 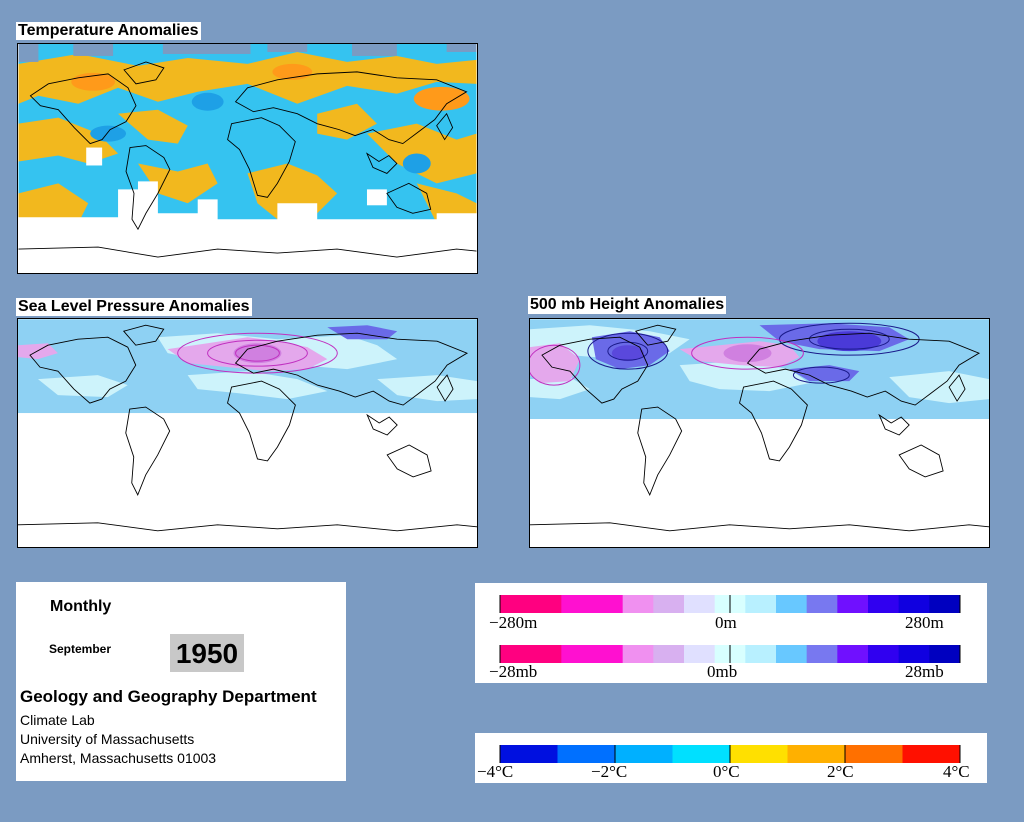 What do you see at coordinates (722, 671) in the screenshot?
I see `pressure-label-zero: 0mb` at bounding box center [722, 671].